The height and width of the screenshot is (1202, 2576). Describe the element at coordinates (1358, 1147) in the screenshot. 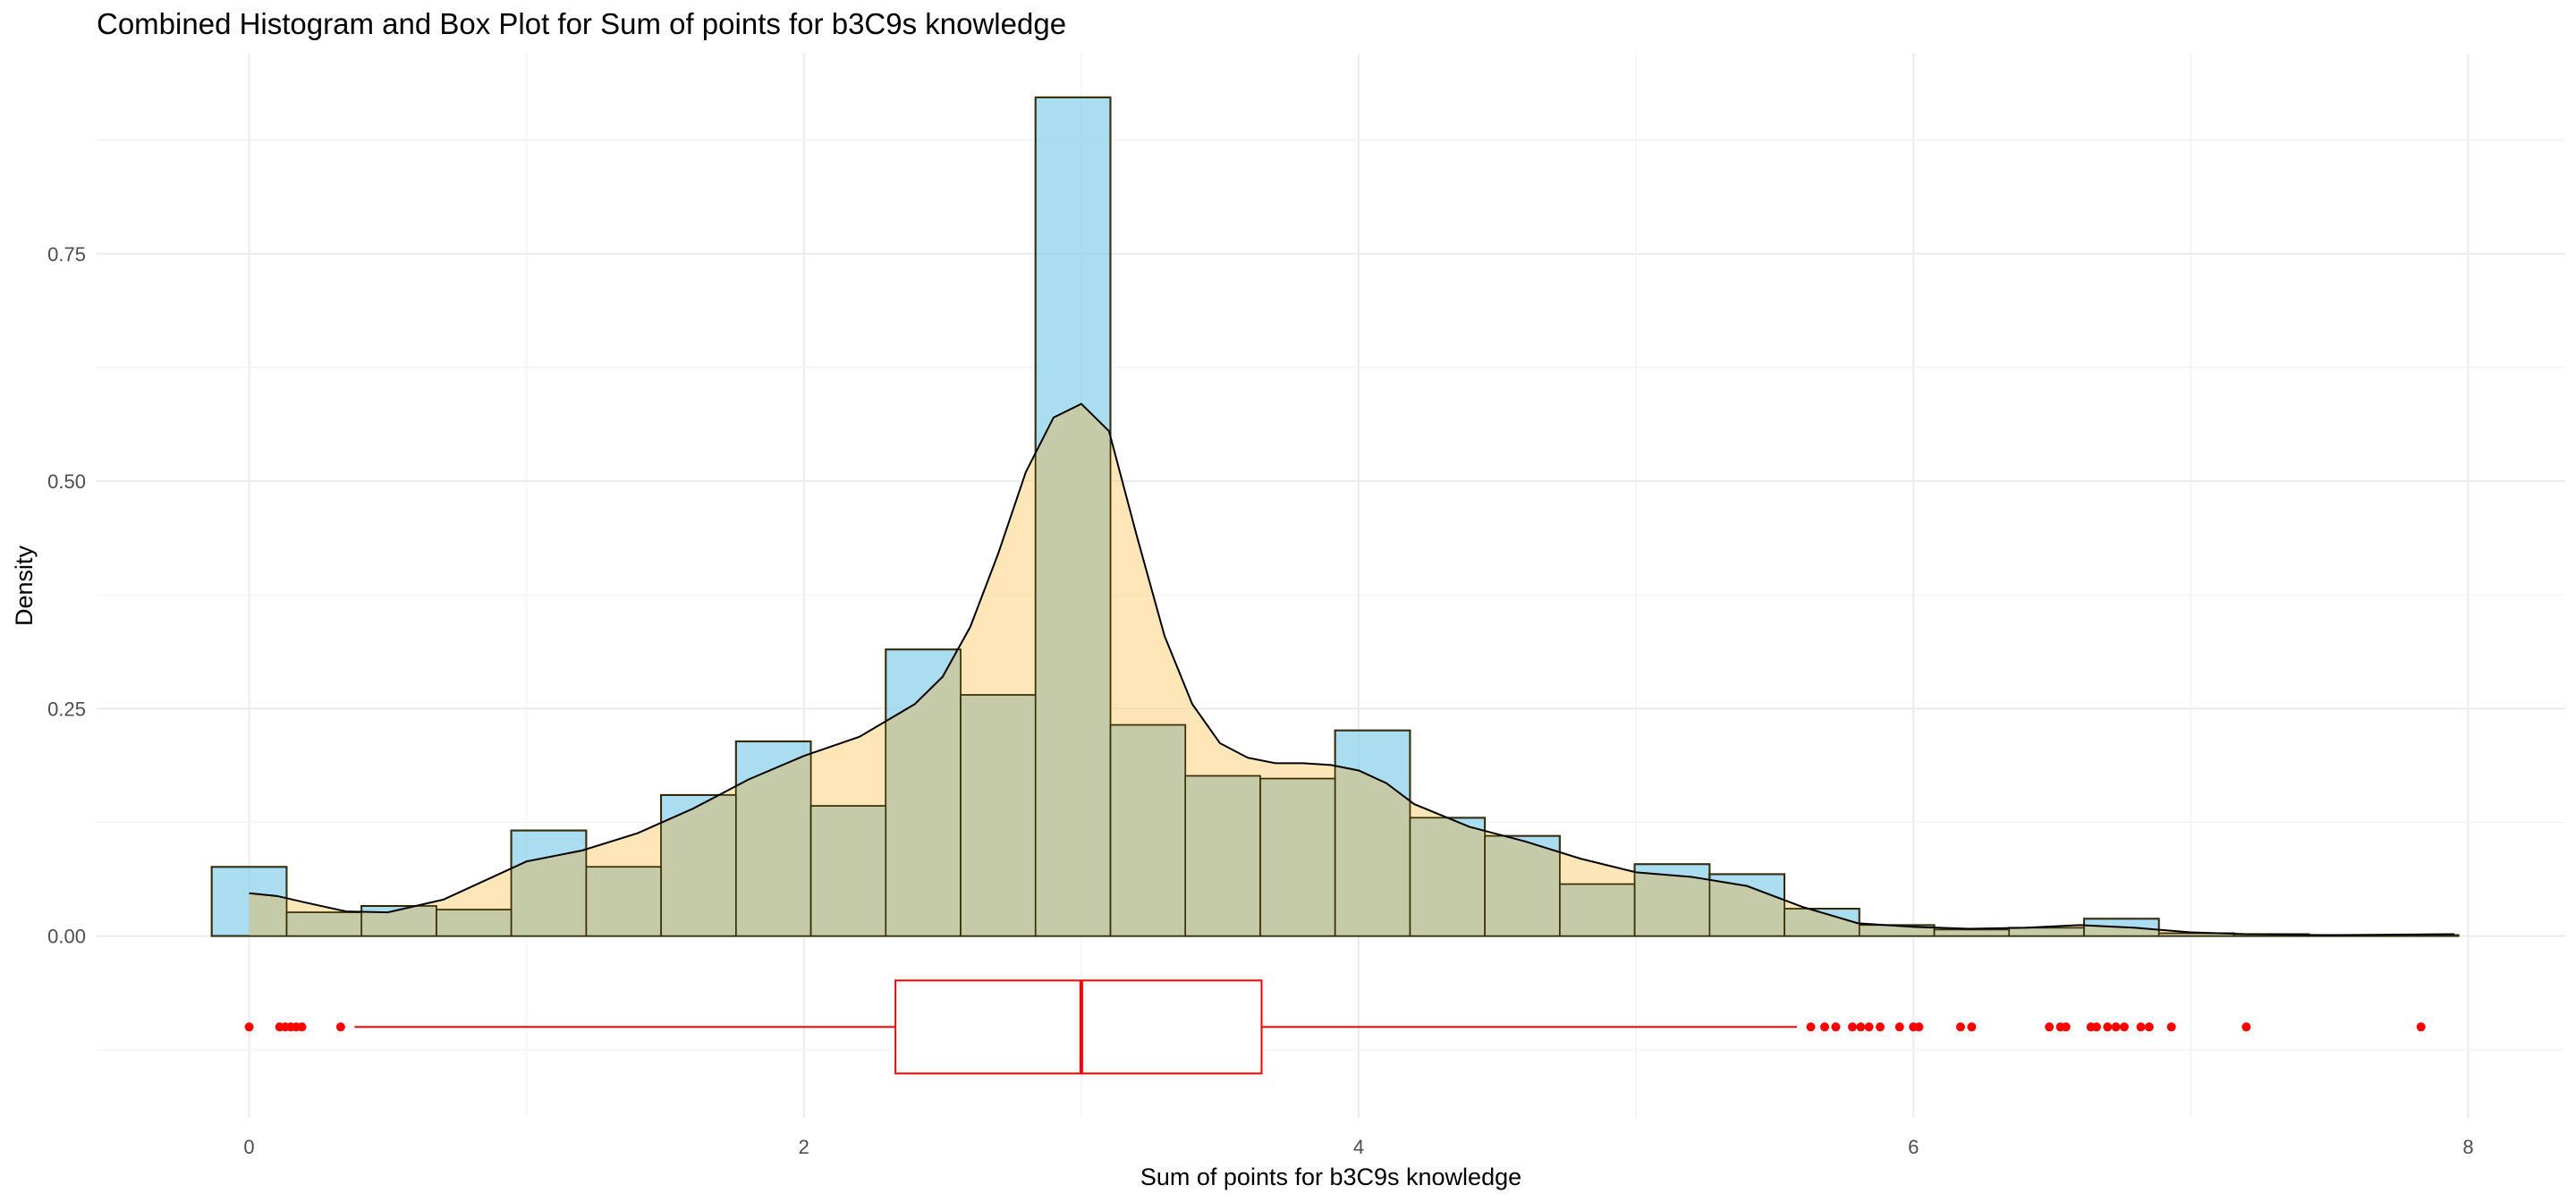

I see `x-tick-label: 4` at that location.